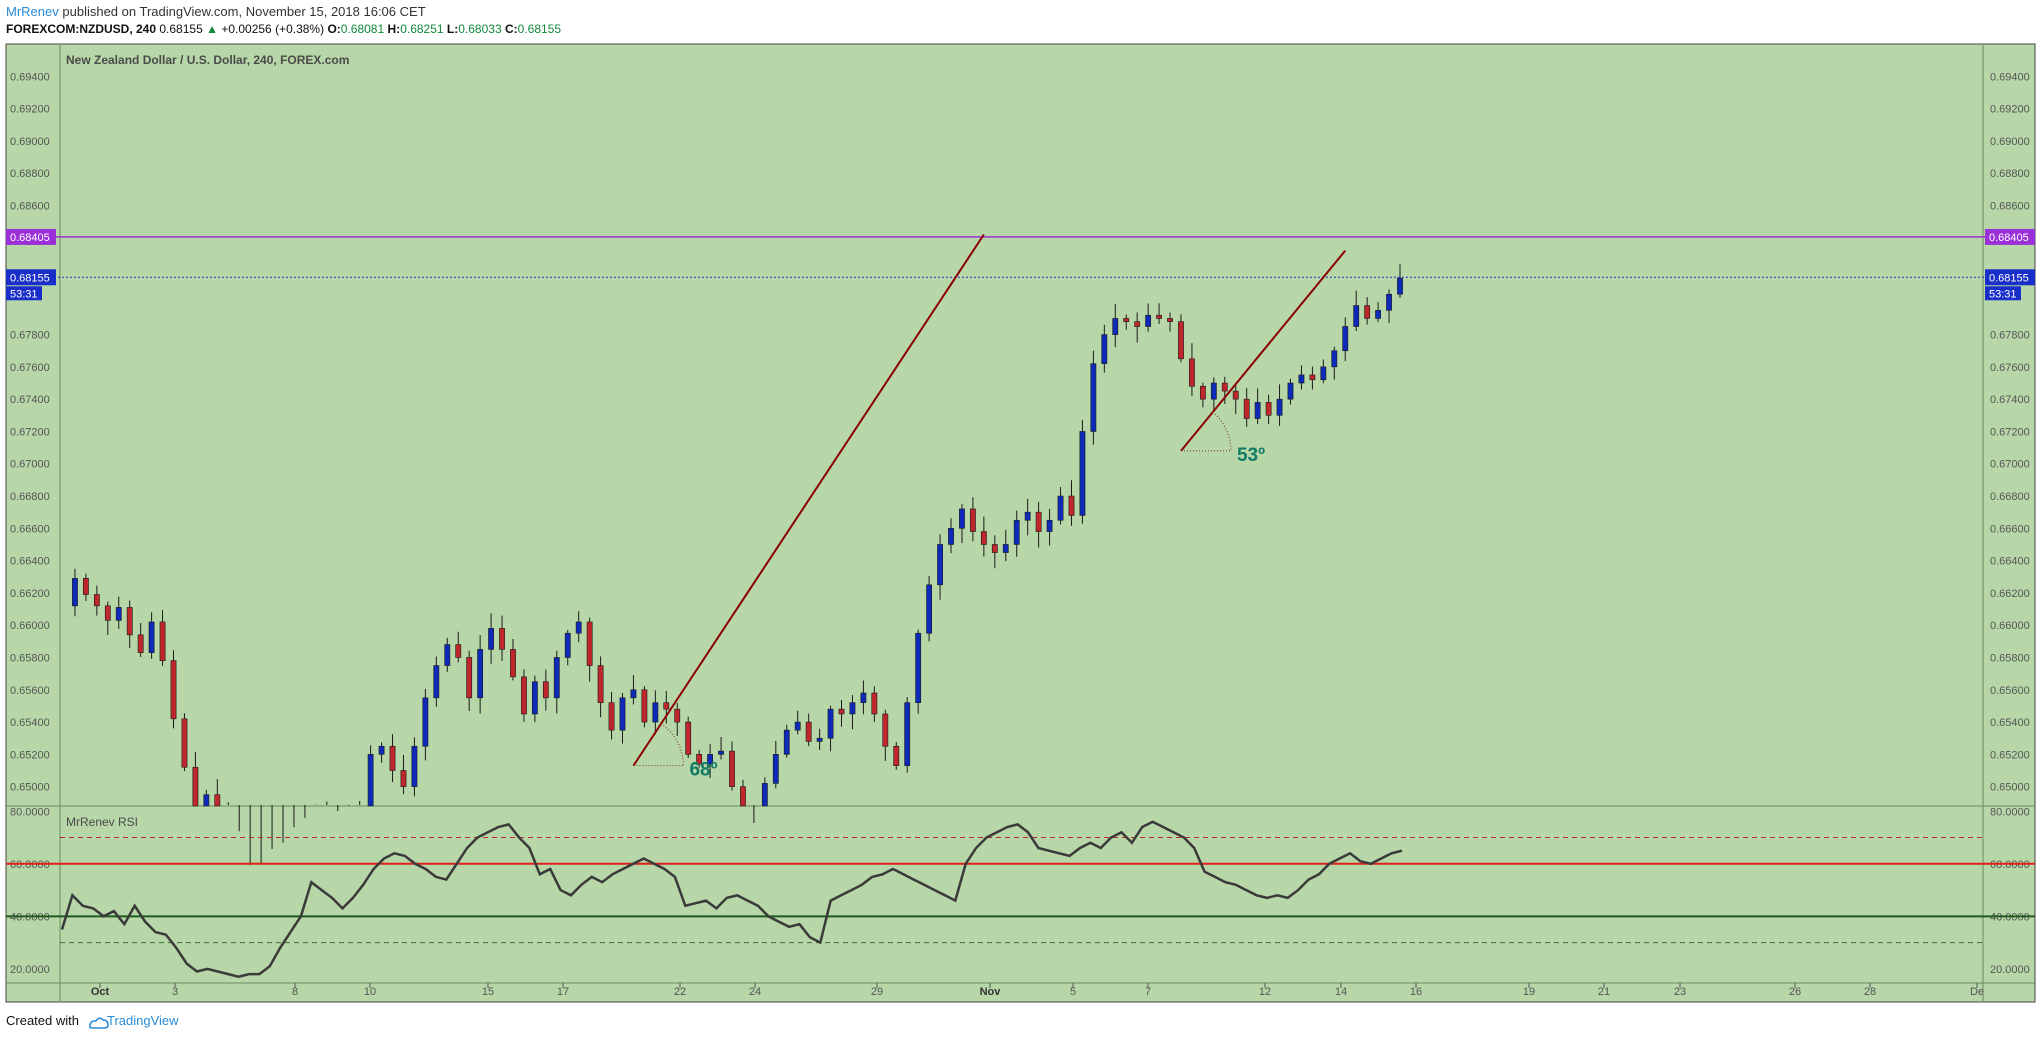  I want to click on price-tick-label-right: 0.68600, so click(2010, 206).